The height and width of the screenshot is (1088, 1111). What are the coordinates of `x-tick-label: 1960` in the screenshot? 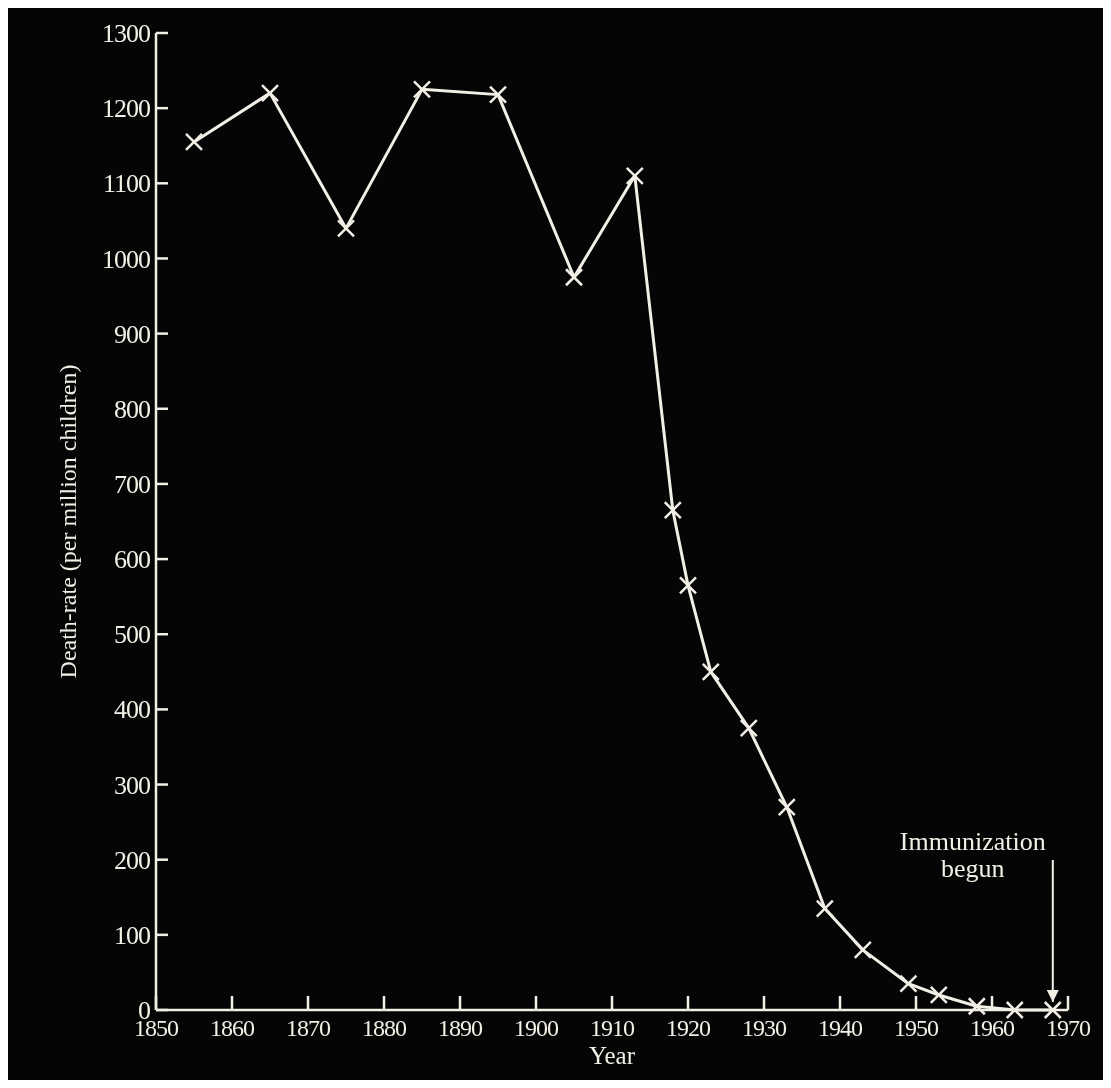 It's located at (992, 1028).